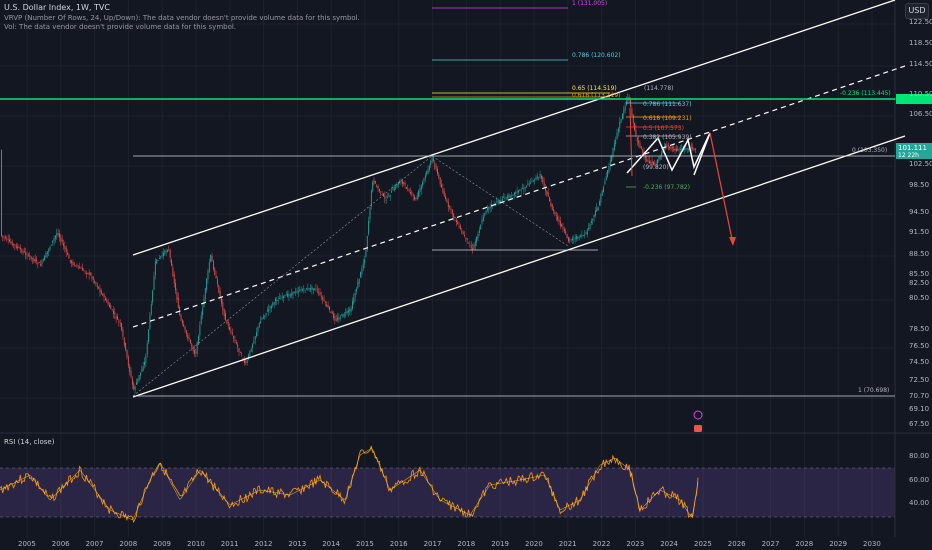  What do you see at coordinates (865, 93) in the screenshot?
I see `green-level-label: -0.236 (113.445)` at bounding box center [865, 93].